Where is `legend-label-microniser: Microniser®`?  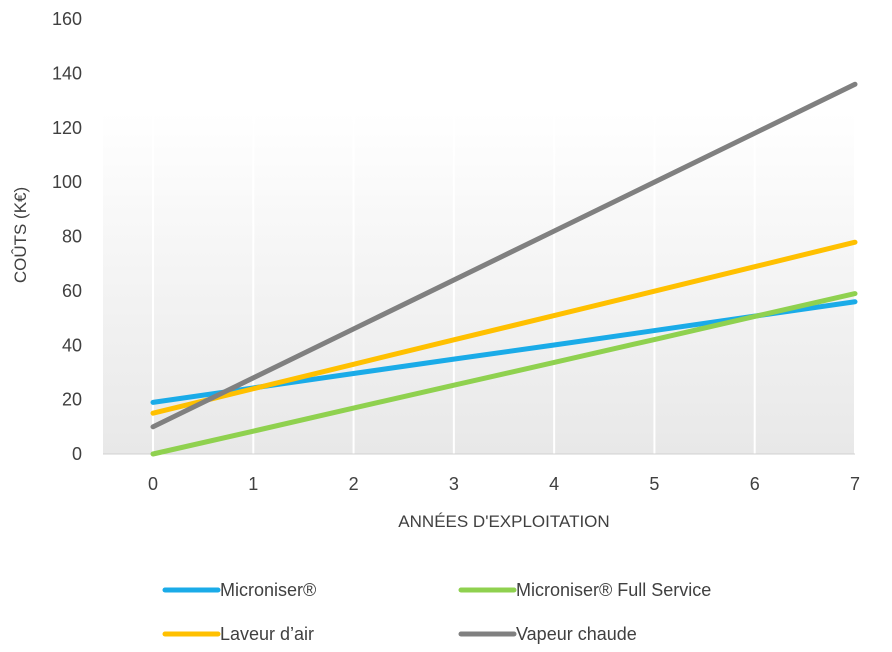 legend-label-microniser: Microniser® is located at coordinates (268, 590).